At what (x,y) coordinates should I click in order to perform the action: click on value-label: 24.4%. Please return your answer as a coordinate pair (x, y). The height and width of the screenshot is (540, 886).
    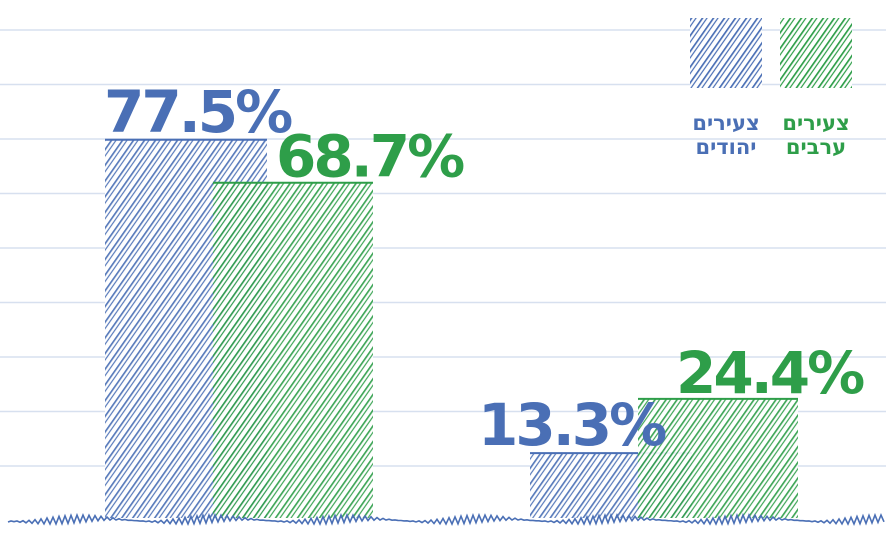
    Looking at the image, I should click on (770, 373).